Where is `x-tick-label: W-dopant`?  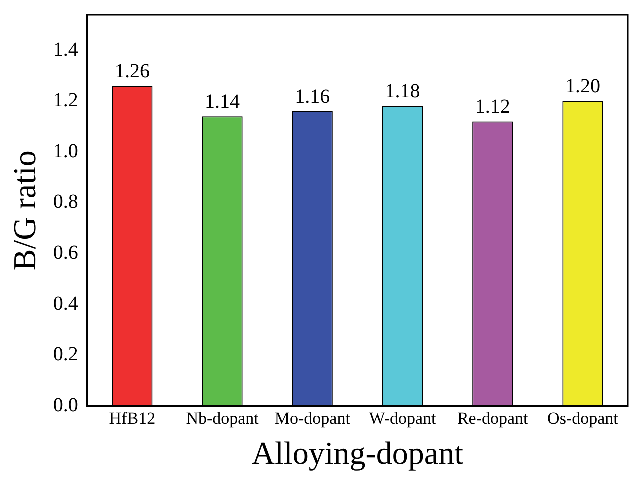 x-tick-label: W-dopant is located at coordinates (403, 418).